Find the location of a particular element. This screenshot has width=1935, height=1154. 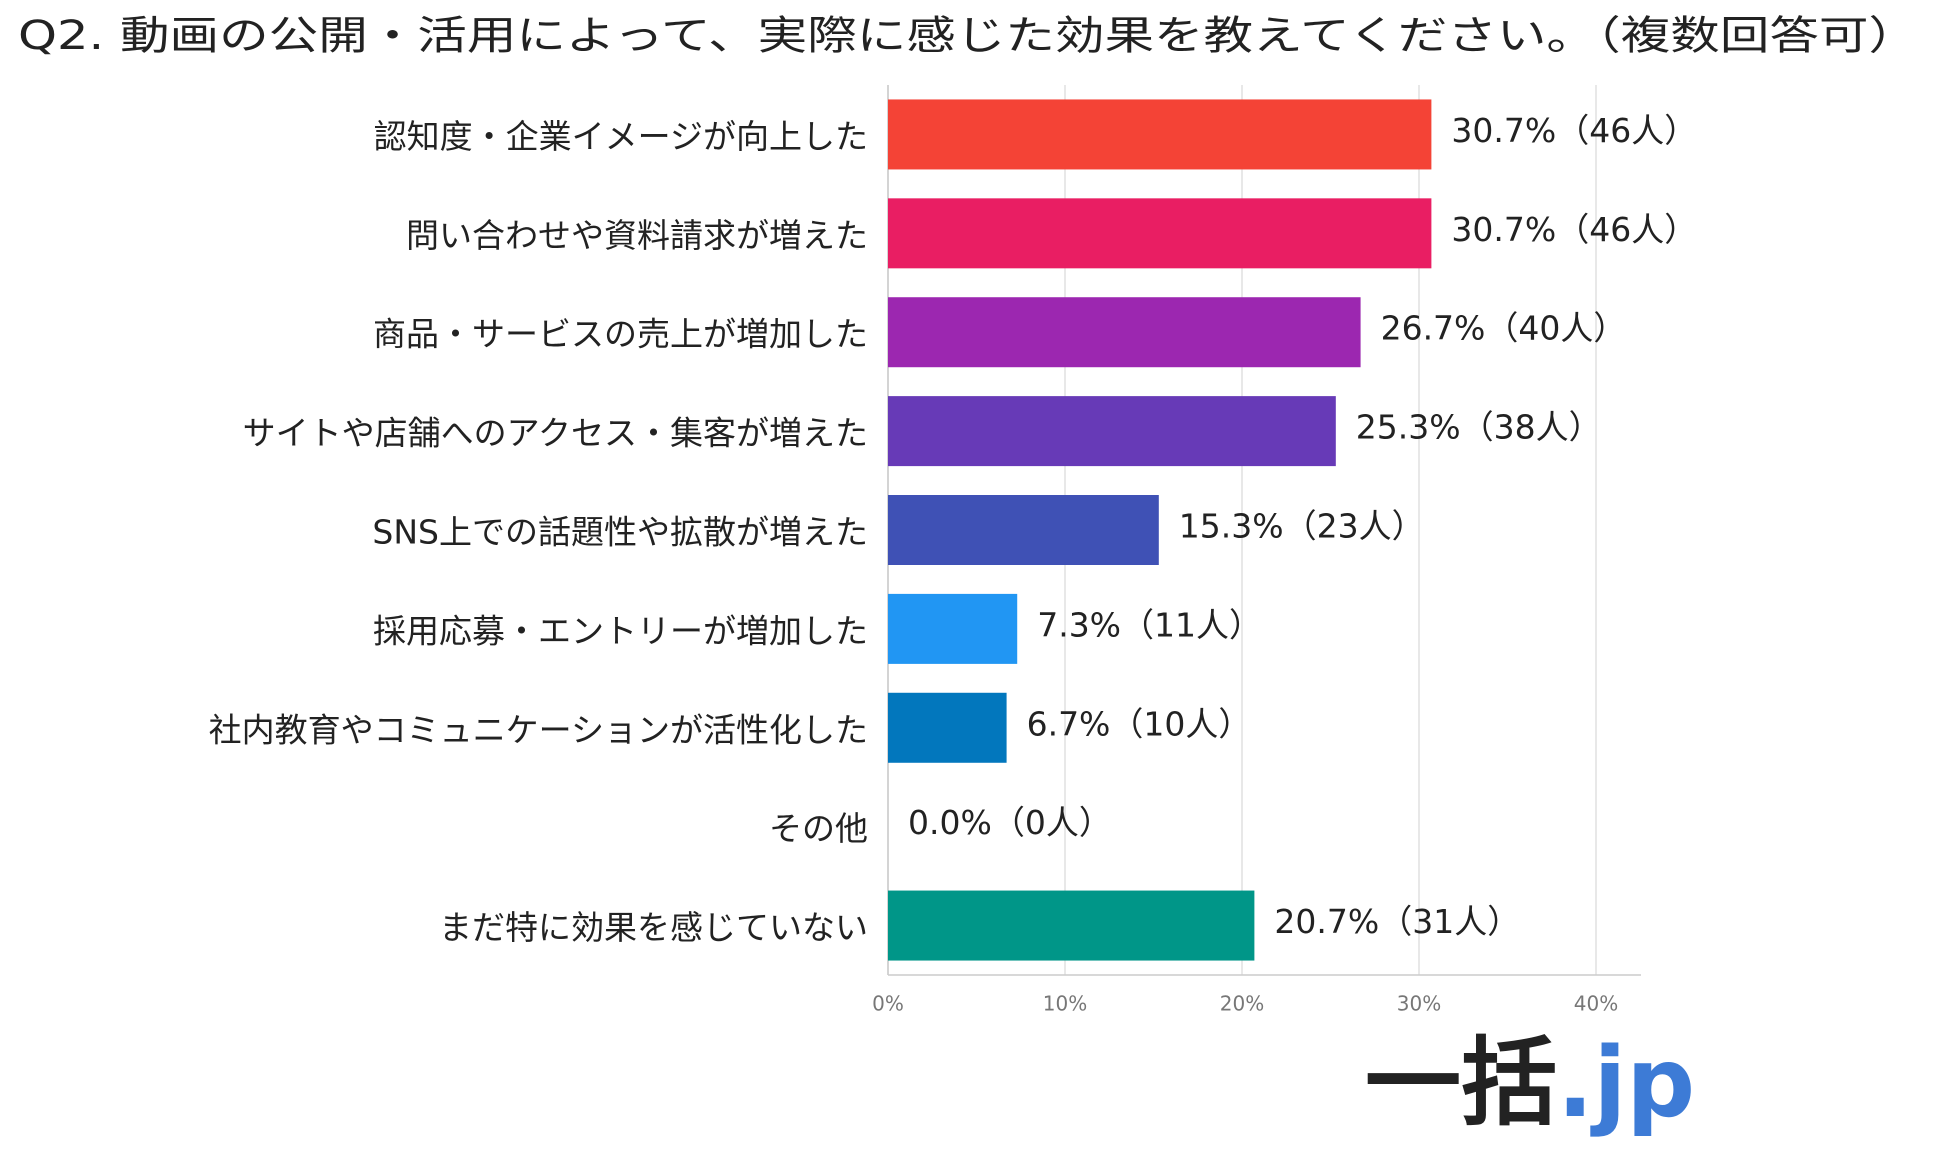

value-label: 26.7%（40人） is located at coordinates (1504, 328).